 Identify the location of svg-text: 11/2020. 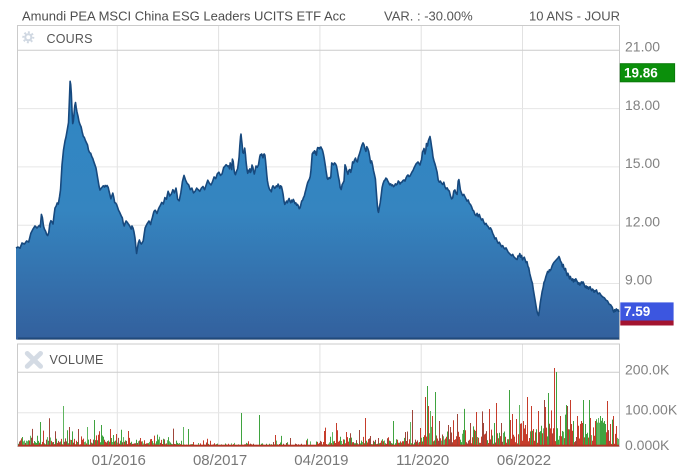
(422, 460).